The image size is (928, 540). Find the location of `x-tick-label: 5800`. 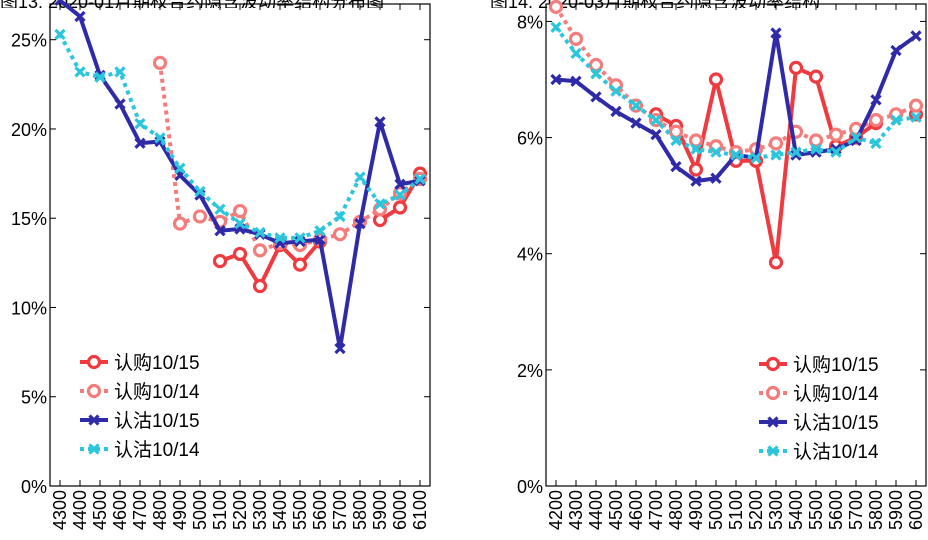

x-tick-label: 5800 is located at coordinates (876, 510).